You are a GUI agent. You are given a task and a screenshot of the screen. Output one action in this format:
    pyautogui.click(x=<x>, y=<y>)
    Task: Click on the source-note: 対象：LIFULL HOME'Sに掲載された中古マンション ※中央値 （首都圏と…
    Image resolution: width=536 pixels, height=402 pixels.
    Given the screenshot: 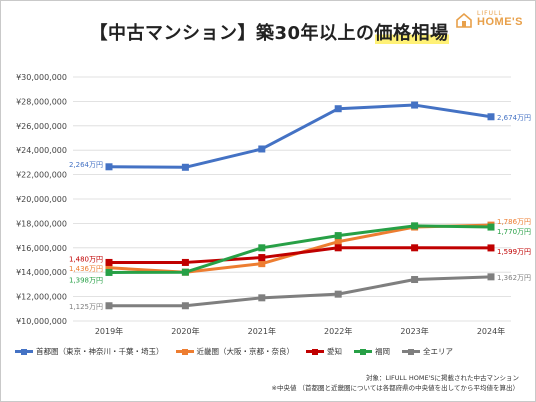 What is the action you would take?
    pyautogui.click(x=396, y=383)
    